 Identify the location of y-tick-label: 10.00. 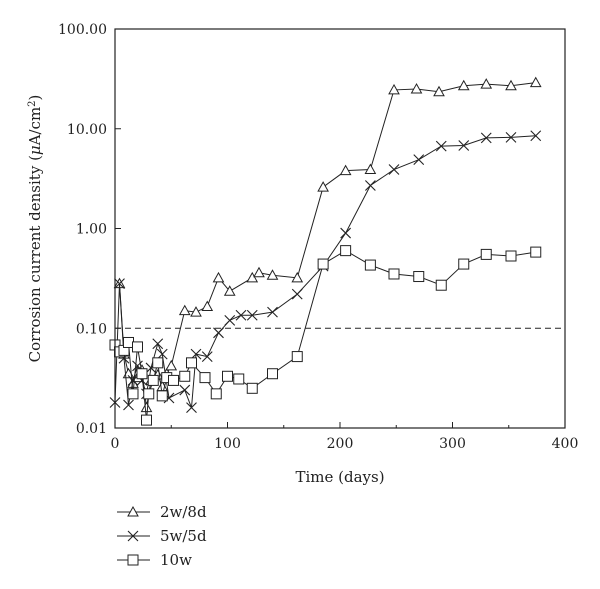
(87, 130).